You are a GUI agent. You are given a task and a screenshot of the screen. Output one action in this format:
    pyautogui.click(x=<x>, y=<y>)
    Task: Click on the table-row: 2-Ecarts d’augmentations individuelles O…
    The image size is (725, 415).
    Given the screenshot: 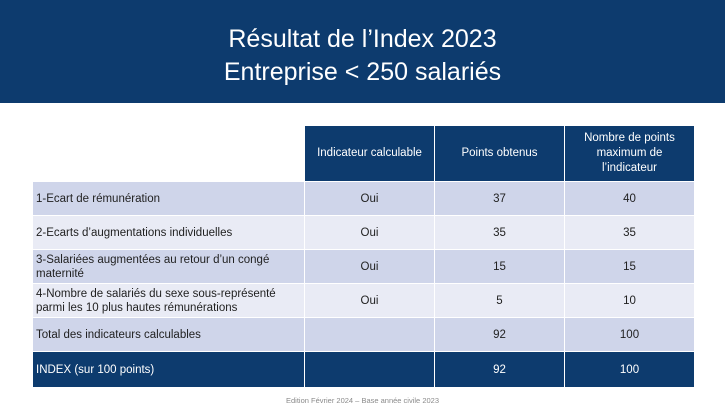 What is the action you would take?
    pyautogui.click(x=363, y=232)
    